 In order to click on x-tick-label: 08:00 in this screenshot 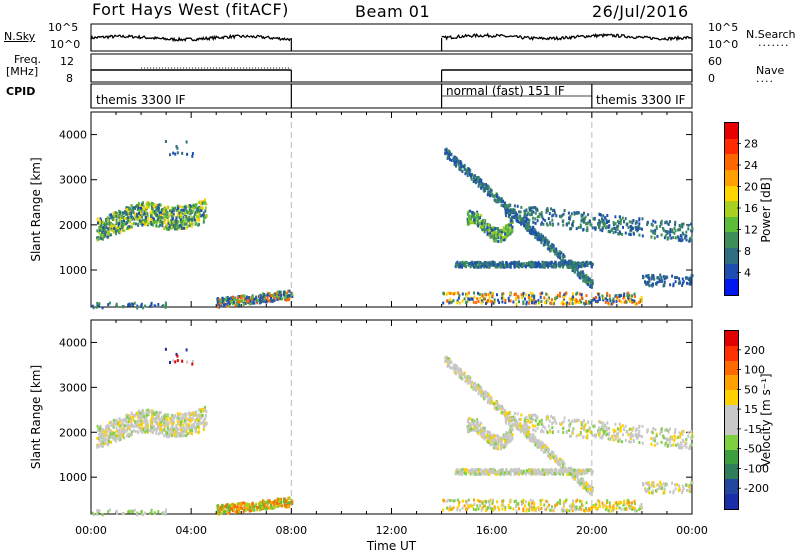, I will do `click(291, 530)`.